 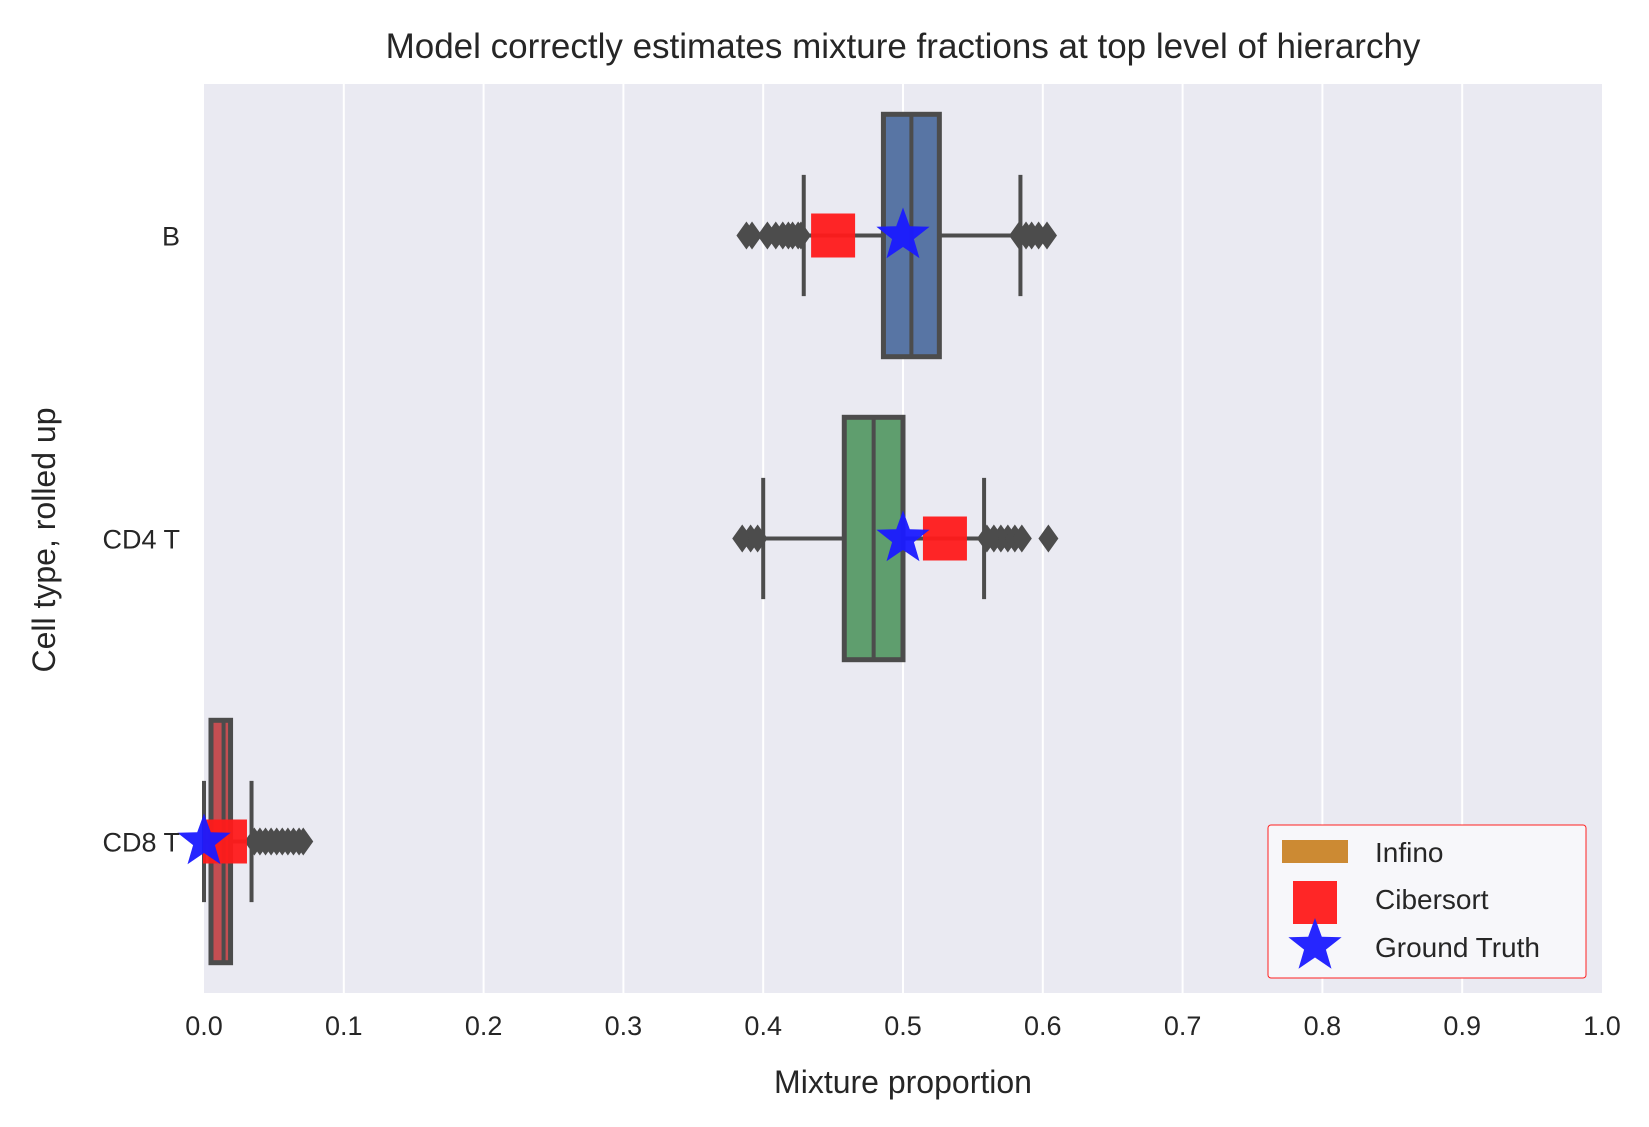 I want to click on y-axis-label: Cell type, rolled up, so click(x=44, y=539).